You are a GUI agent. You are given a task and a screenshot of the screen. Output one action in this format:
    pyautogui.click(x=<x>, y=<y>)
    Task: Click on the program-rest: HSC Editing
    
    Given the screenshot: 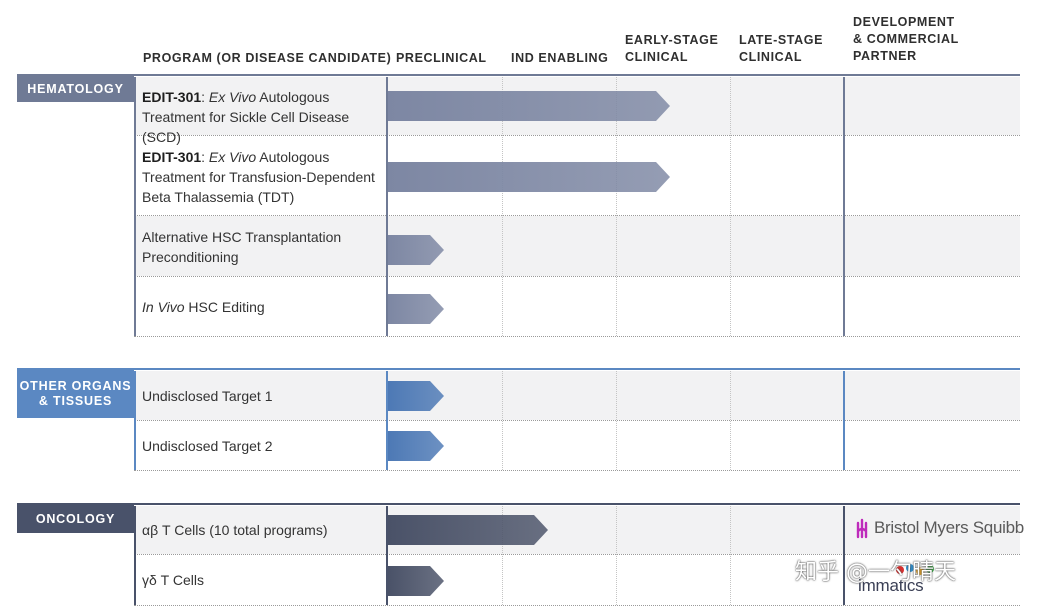 What is the action you would take?
    pyautogui.click(x=224, y=307)
    